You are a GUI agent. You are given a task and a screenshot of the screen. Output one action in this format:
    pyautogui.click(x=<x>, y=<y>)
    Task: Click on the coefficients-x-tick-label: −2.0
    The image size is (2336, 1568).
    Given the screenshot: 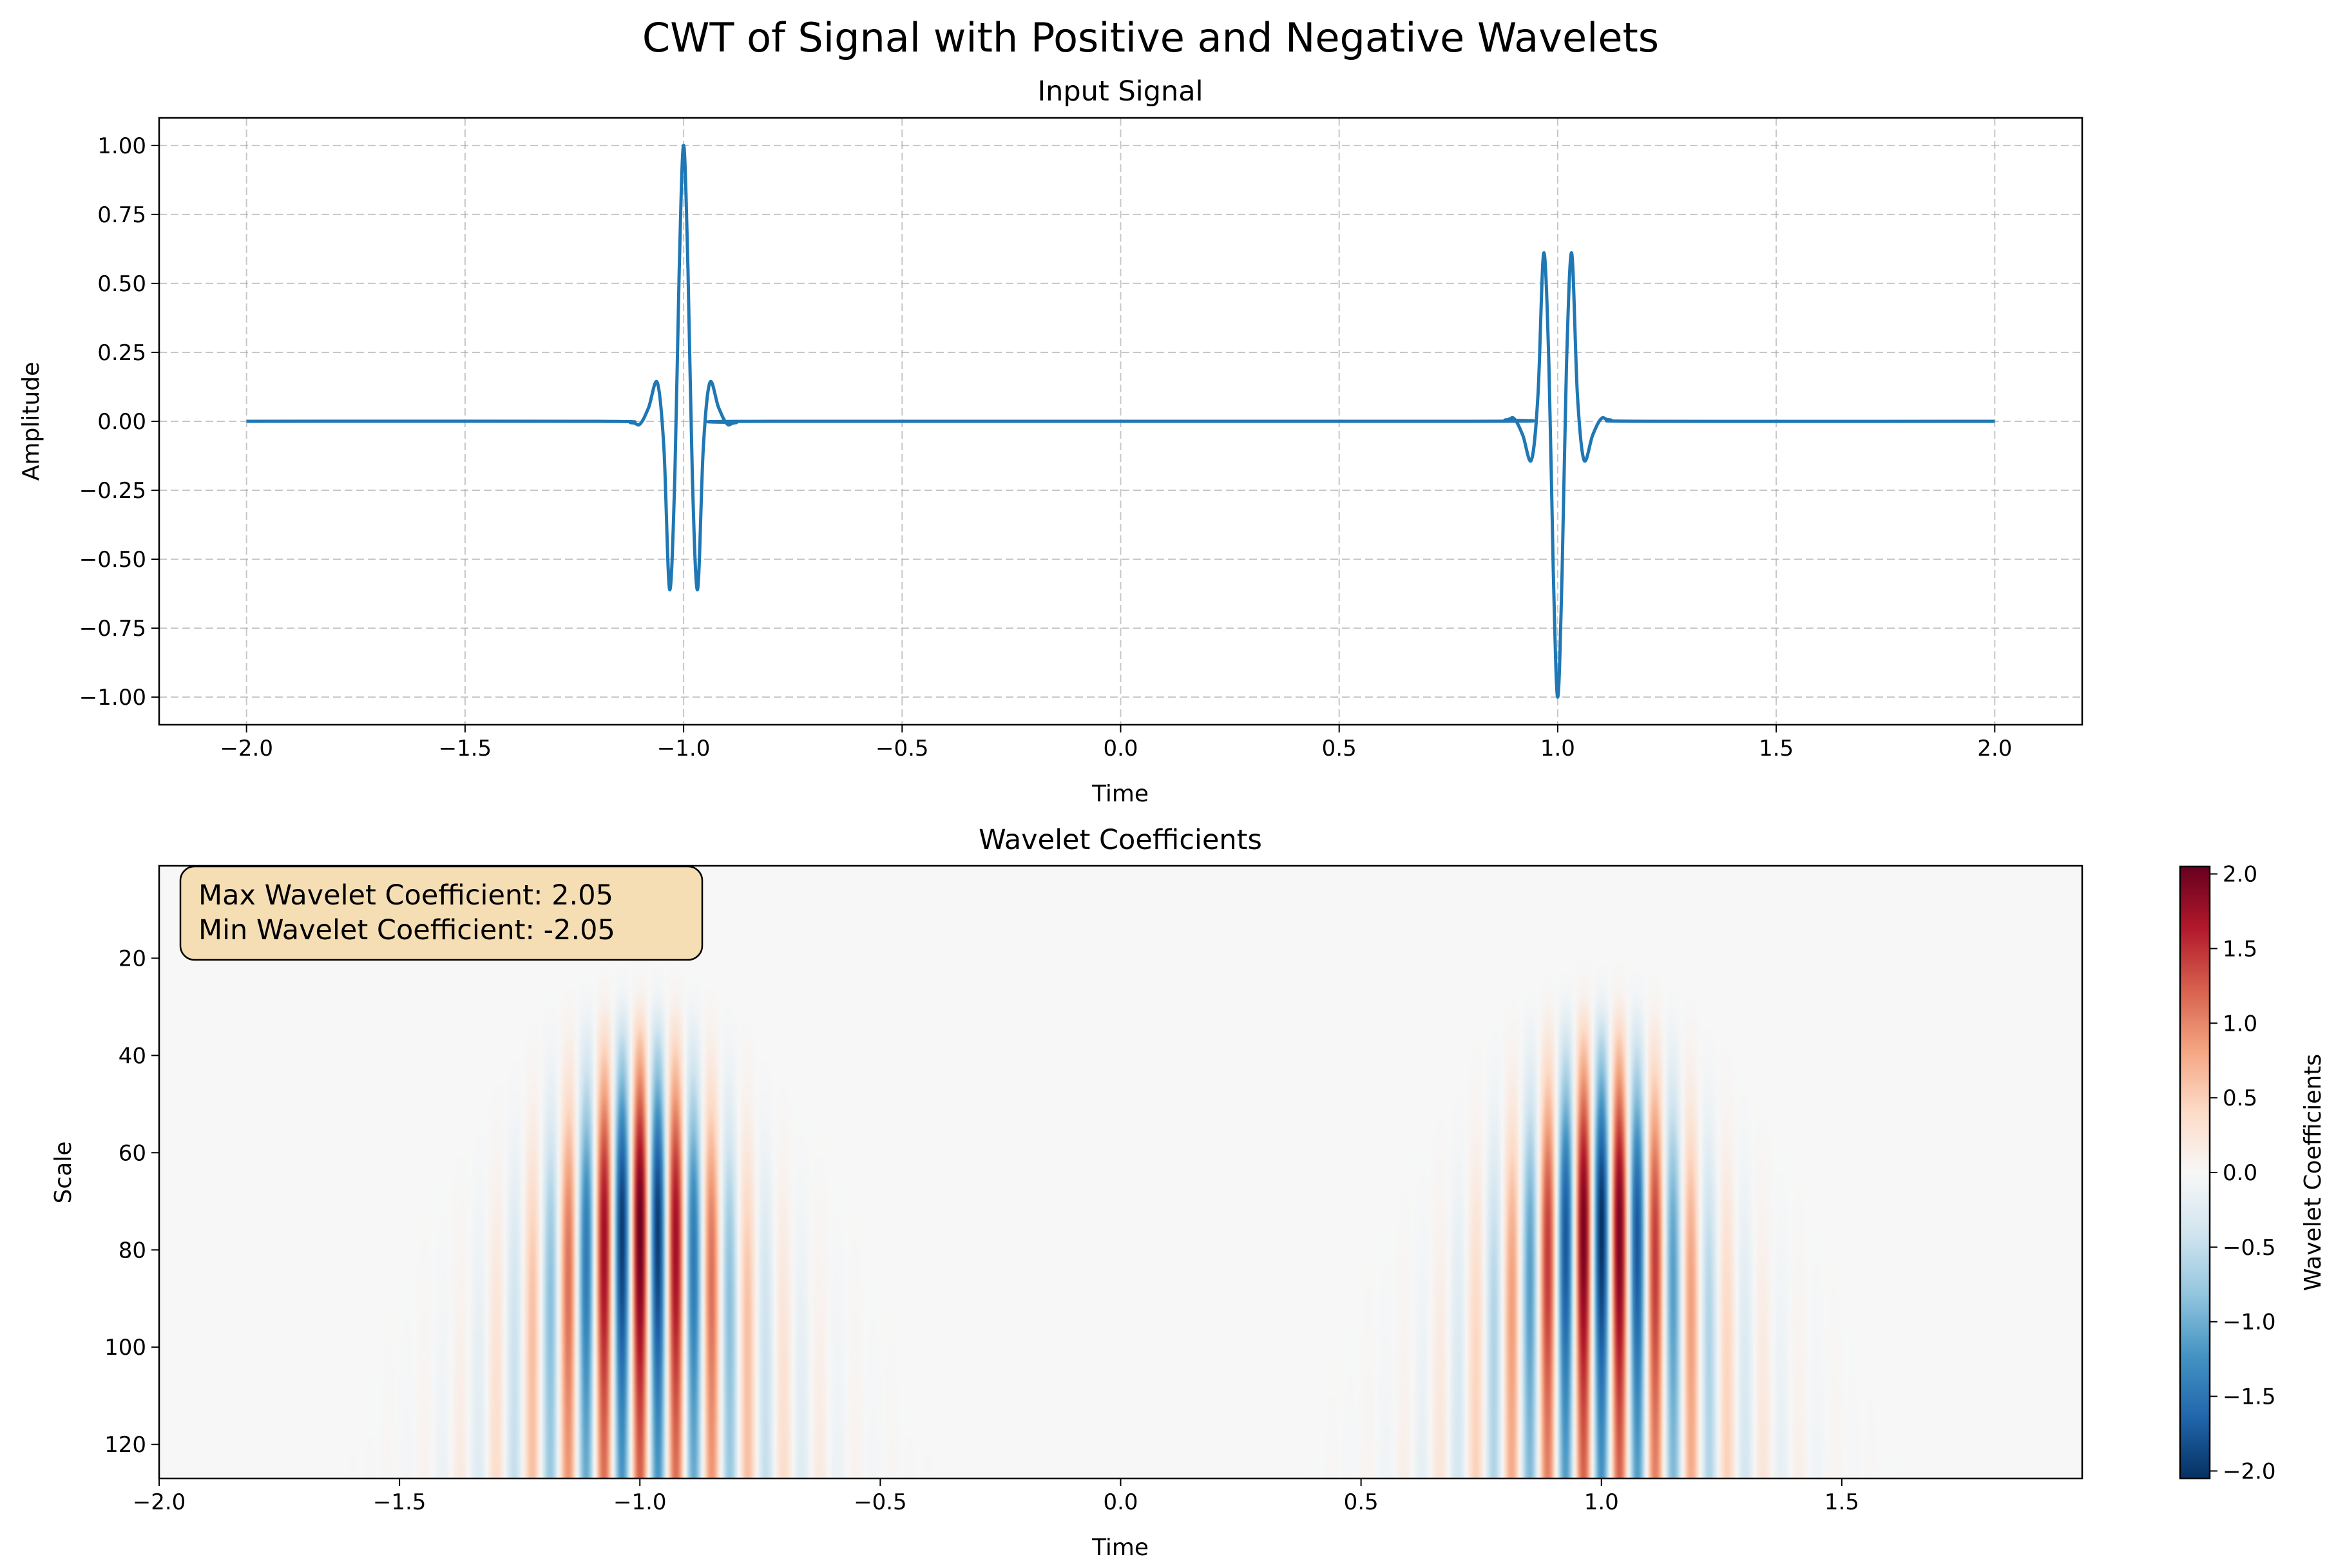 What is the action you would take?
    pyautogui.click(x=159, y=1502)
    